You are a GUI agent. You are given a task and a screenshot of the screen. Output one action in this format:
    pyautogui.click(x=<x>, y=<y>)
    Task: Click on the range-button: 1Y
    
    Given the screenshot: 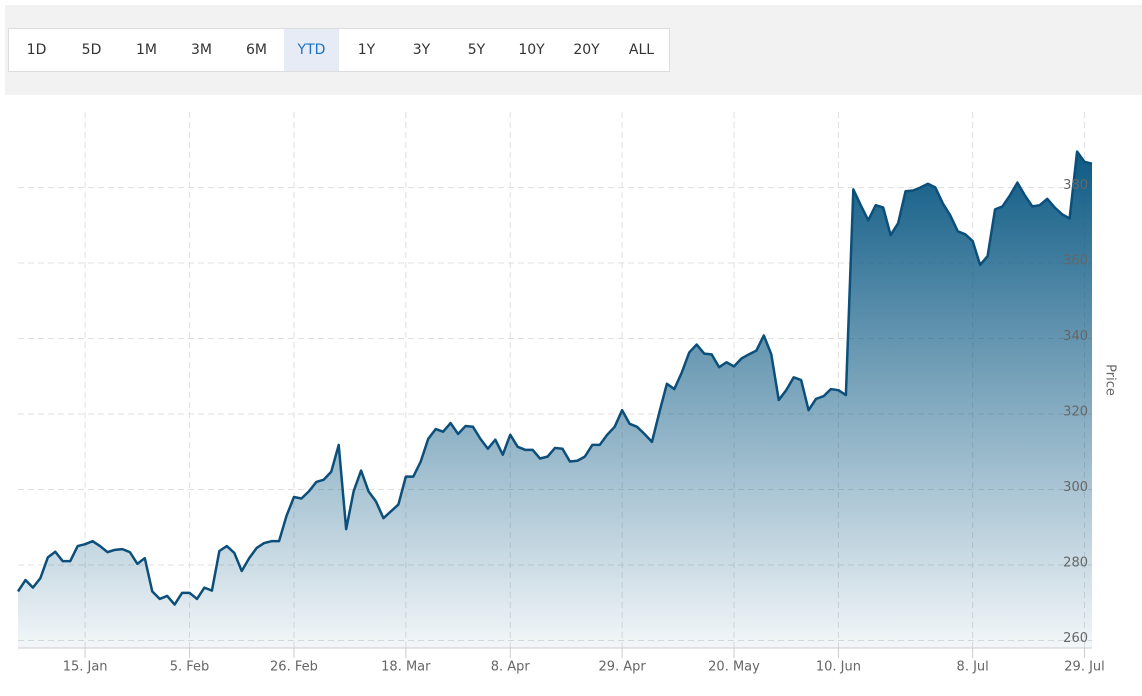 What is the action you would take?
    pyautogui.click(x=366, y=50)
    